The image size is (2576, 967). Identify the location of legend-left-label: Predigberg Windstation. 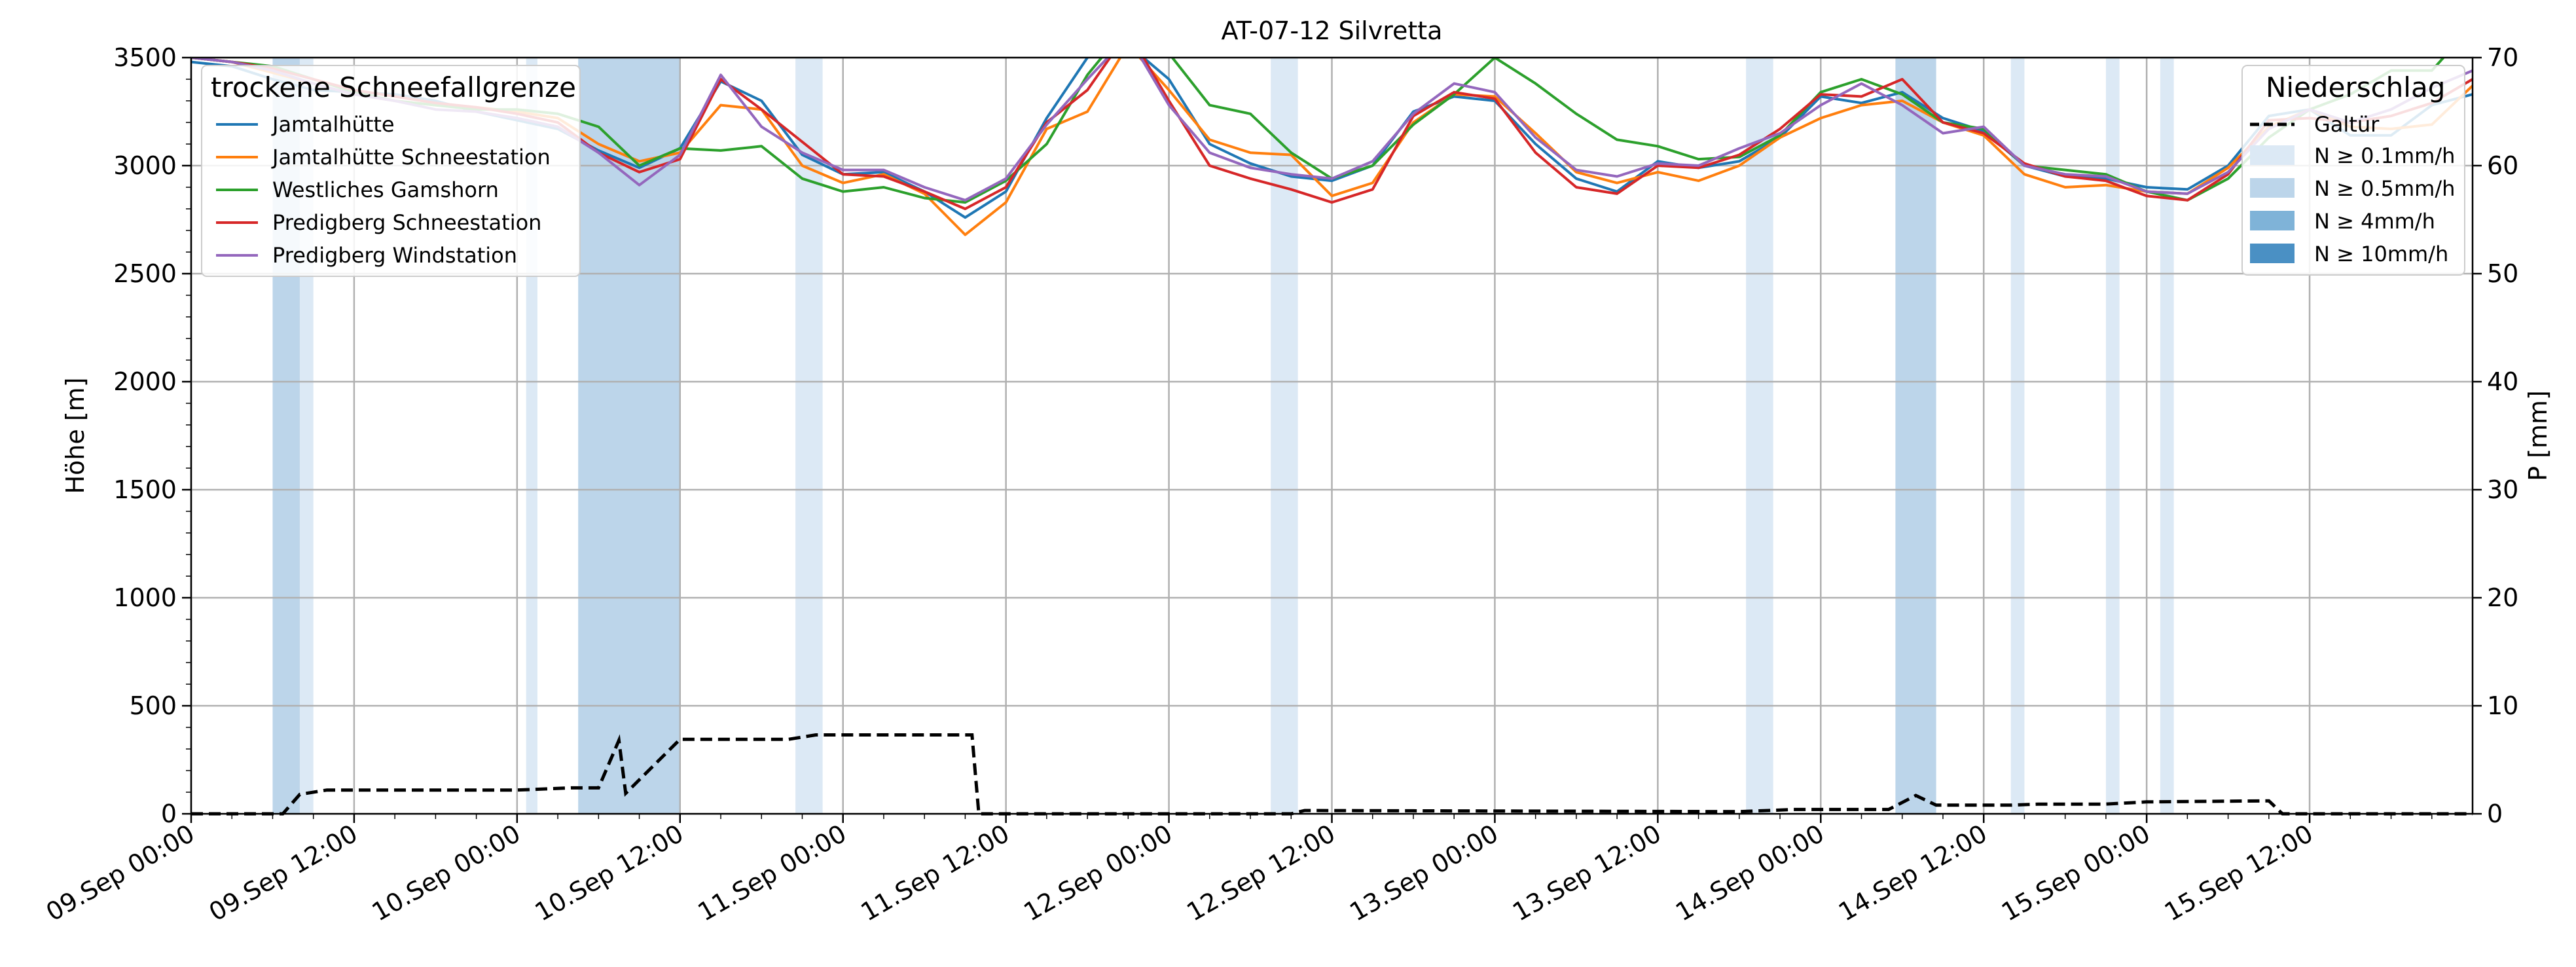
(394, 256).